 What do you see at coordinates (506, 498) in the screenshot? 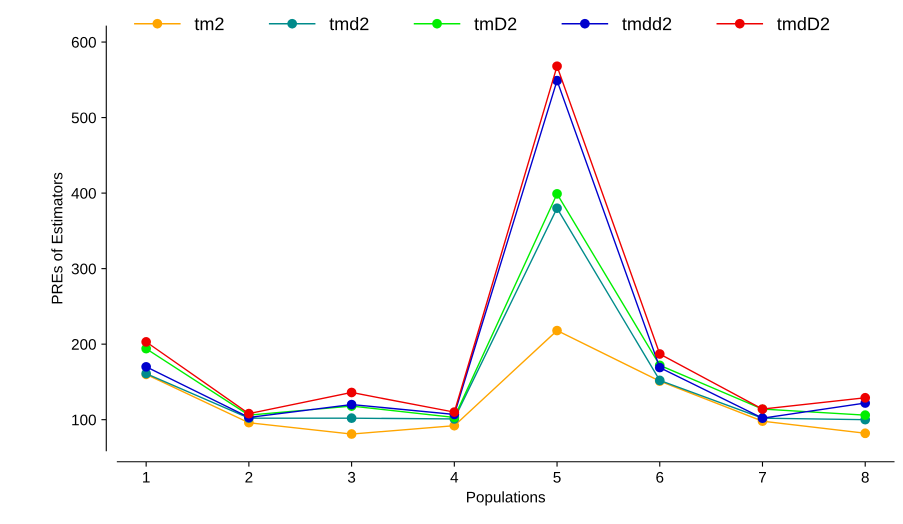
I see `x-axis-title: Populations` at bounding box center [506, 498].